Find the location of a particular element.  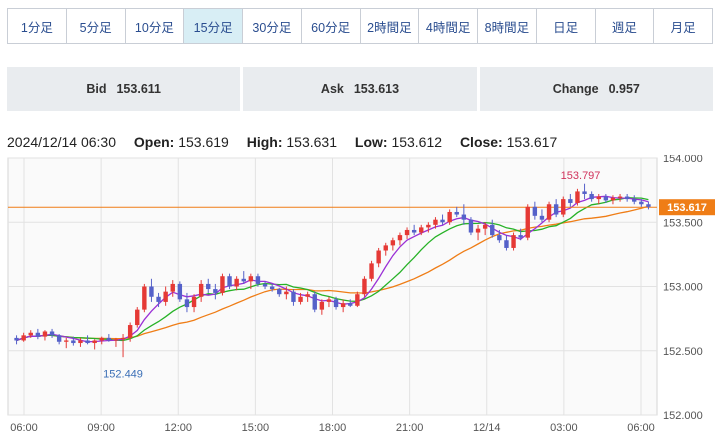

y-tick-label: 152.000 is located at coordinates (683, 416).